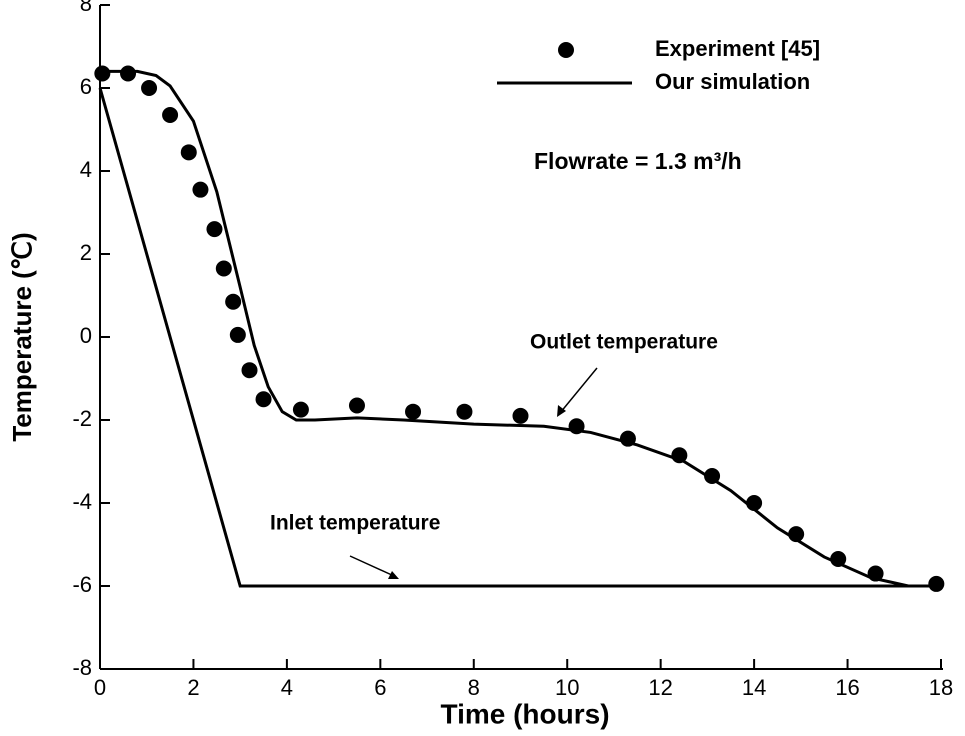 The height and width of the screenshot is (736, 965). I want to click on y-tick-label: -8, so click(82, 667).